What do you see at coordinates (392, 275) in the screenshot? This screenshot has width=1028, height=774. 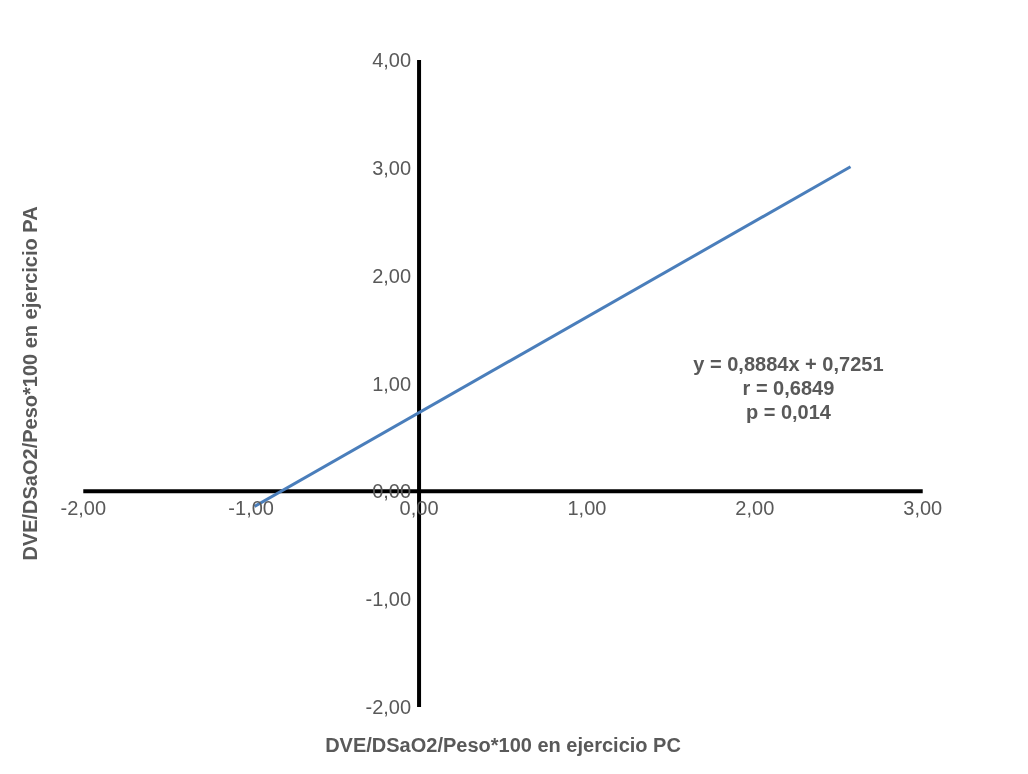 I see `y-tick-label: 2,00` at bounding box center [392, 275].